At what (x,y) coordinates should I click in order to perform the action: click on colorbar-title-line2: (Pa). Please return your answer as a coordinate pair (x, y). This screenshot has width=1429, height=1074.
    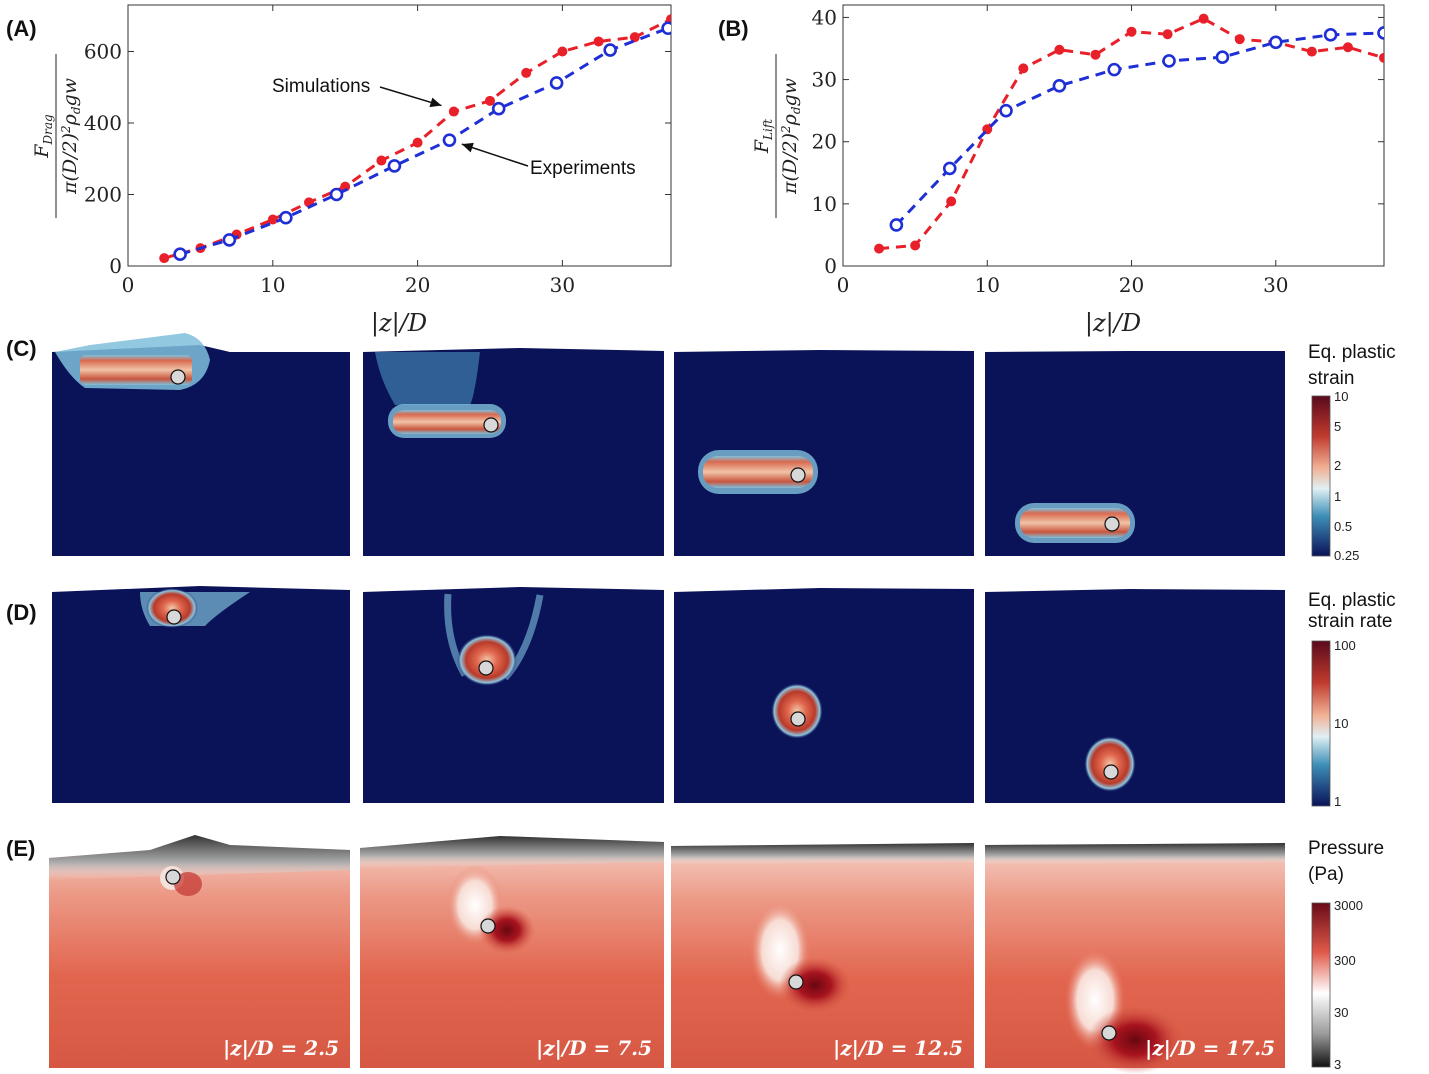
    Looking at the image, I should click on (1326, 874).